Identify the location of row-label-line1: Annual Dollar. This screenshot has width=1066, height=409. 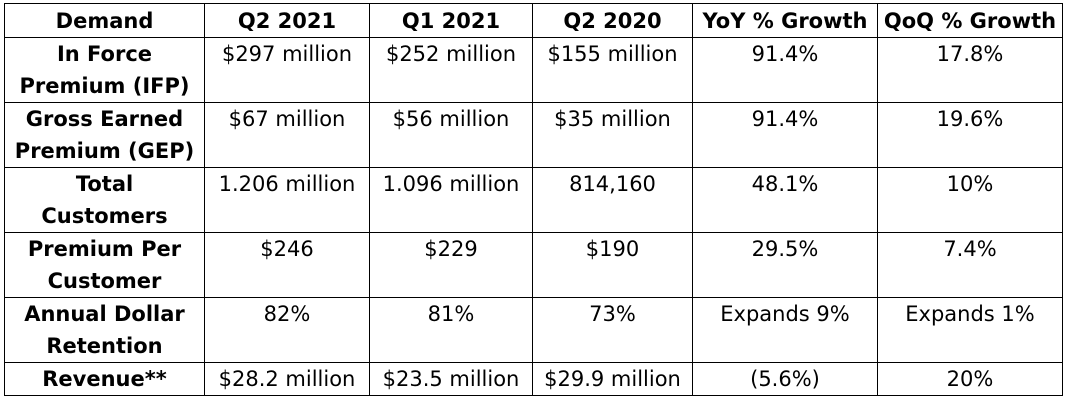
(104, 314).